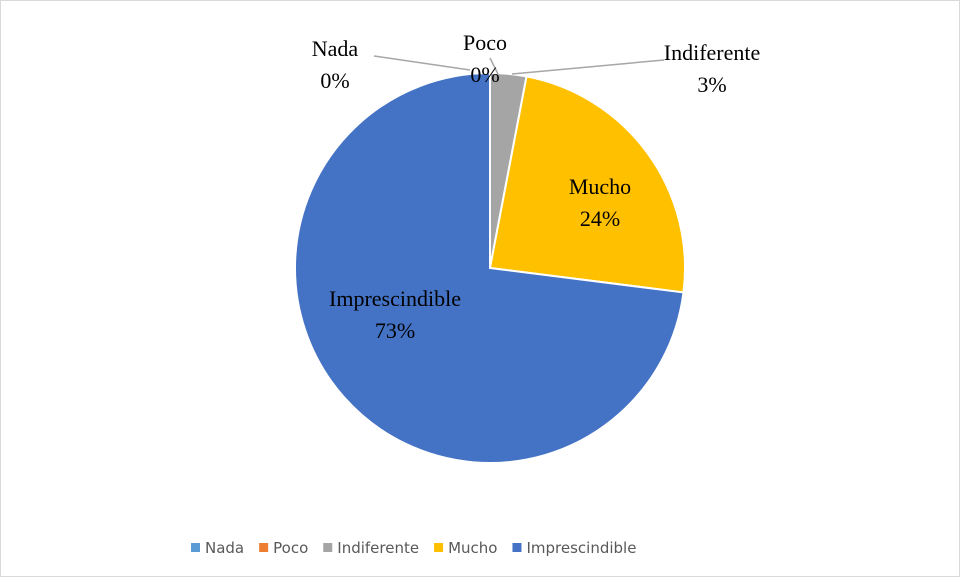  What do you see at coordinates (600, 218) in the screenshot?
I see `data-label-value: 24%` at bounding box center [600, 218].